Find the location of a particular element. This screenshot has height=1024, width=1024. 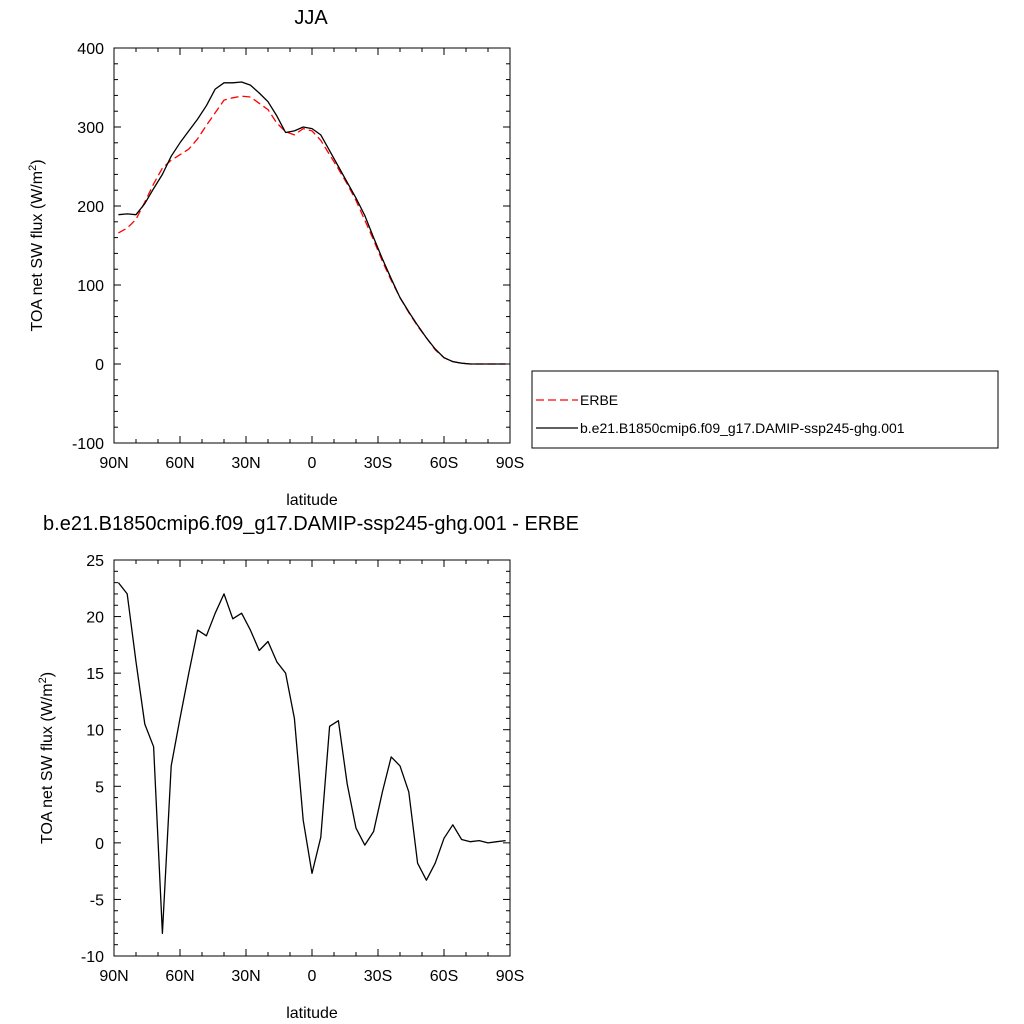

y-tick-label: 5 is located at coordinates (99, 787).